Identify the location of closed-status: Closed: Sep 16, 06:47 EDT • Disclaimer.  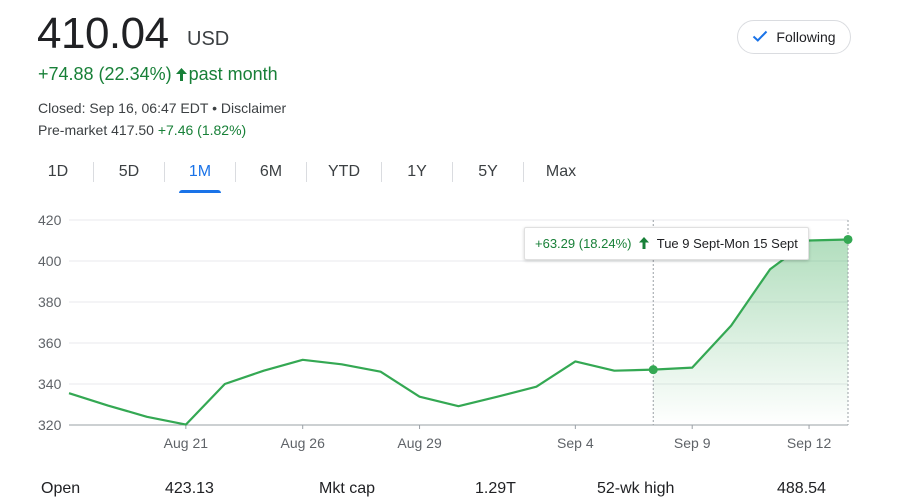
(162, 108).